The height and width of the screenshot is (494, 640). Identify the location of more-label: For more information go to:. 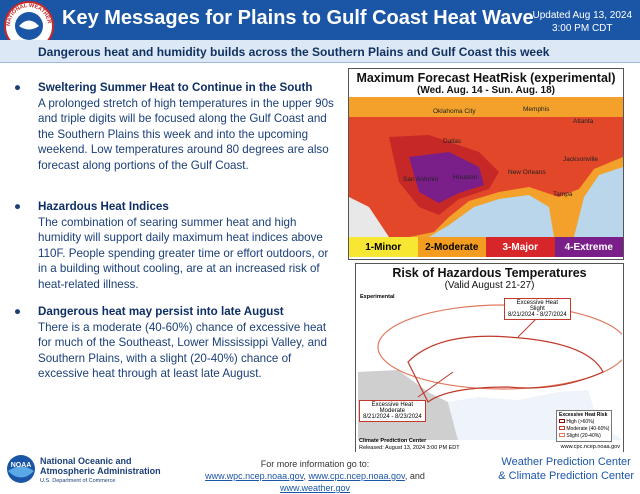
(315, 464).